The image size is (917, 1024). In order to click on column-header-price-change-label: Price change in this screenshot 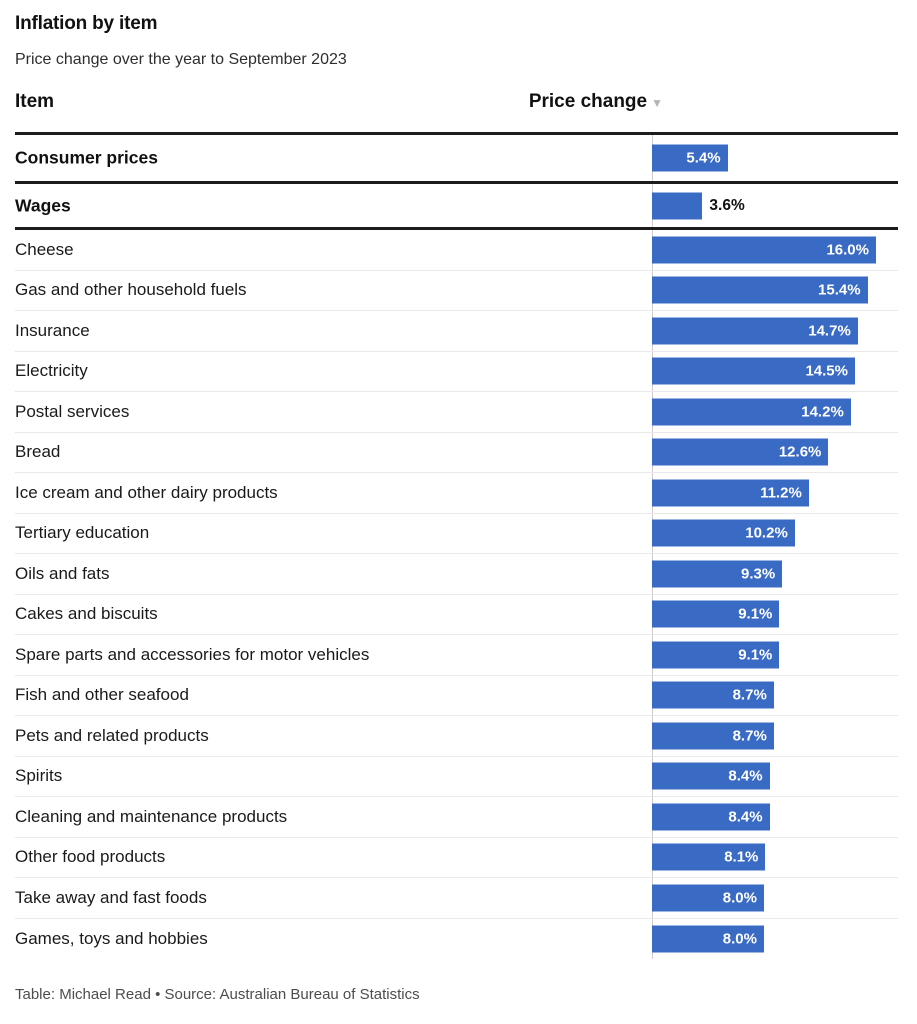, I will do `click(588, 101)`.